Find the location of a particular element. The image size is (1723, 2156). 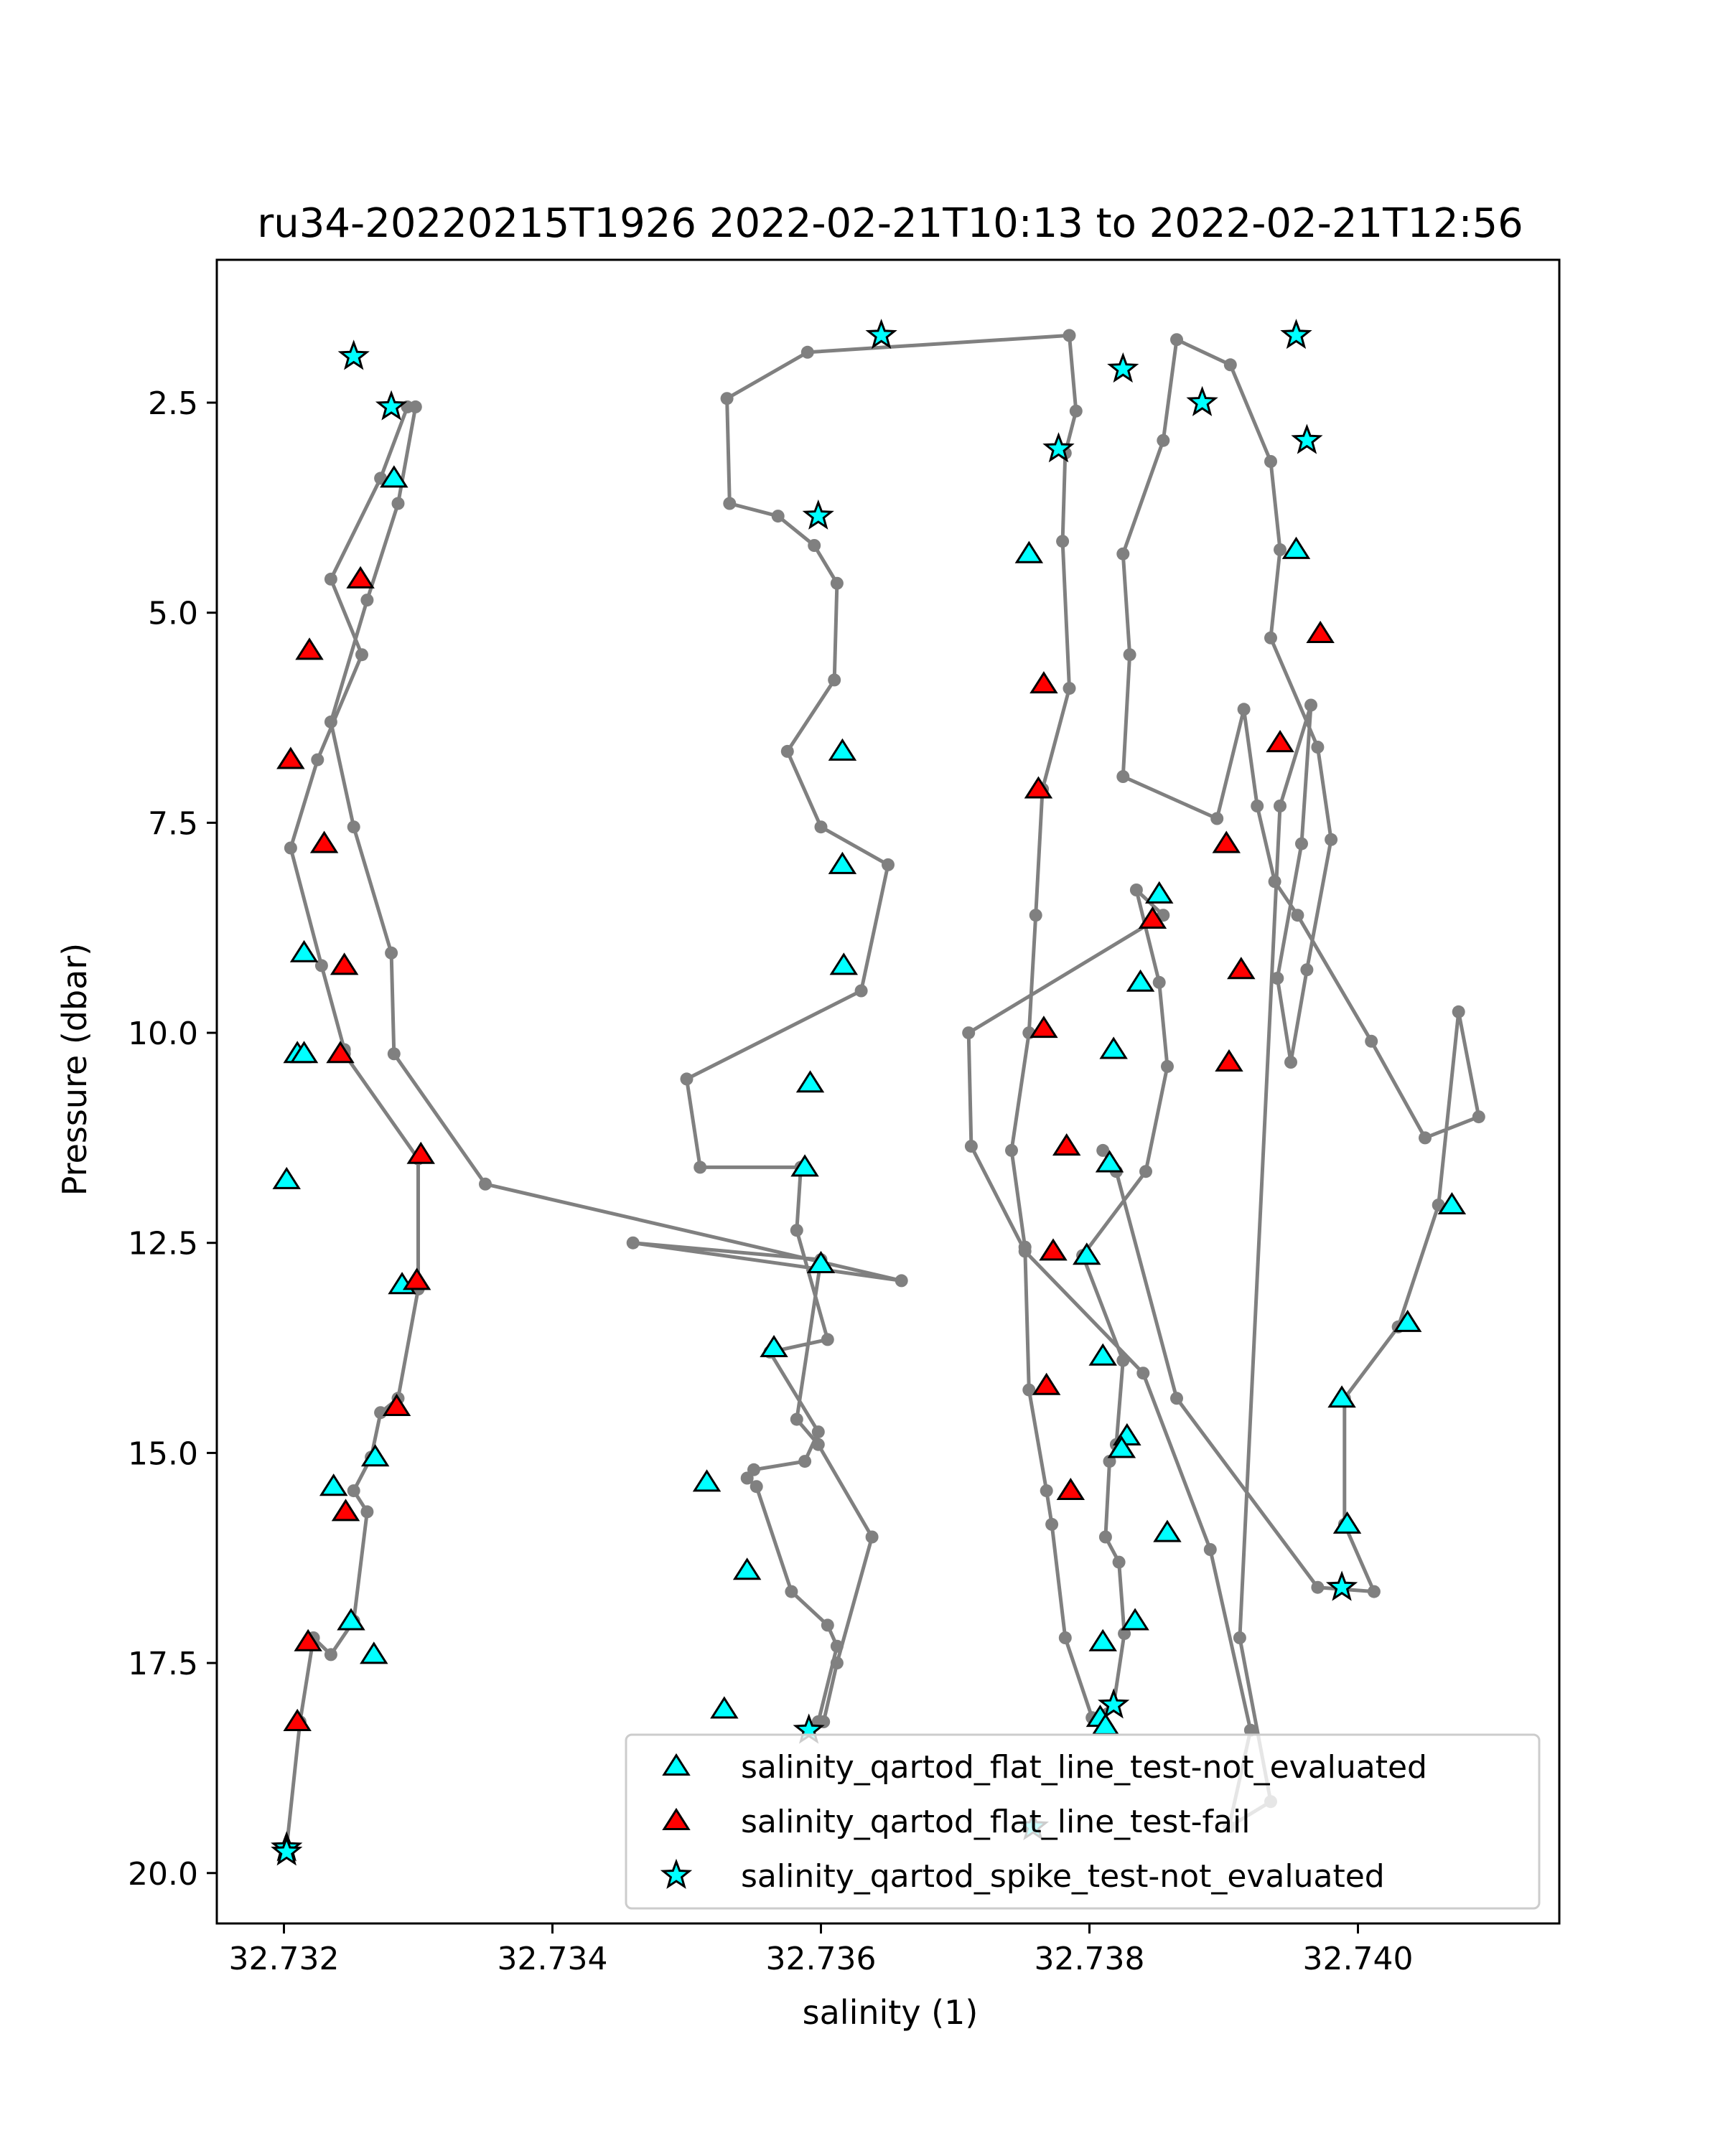

y-tick-label: 7.5 is located at coordinates (173, 823).